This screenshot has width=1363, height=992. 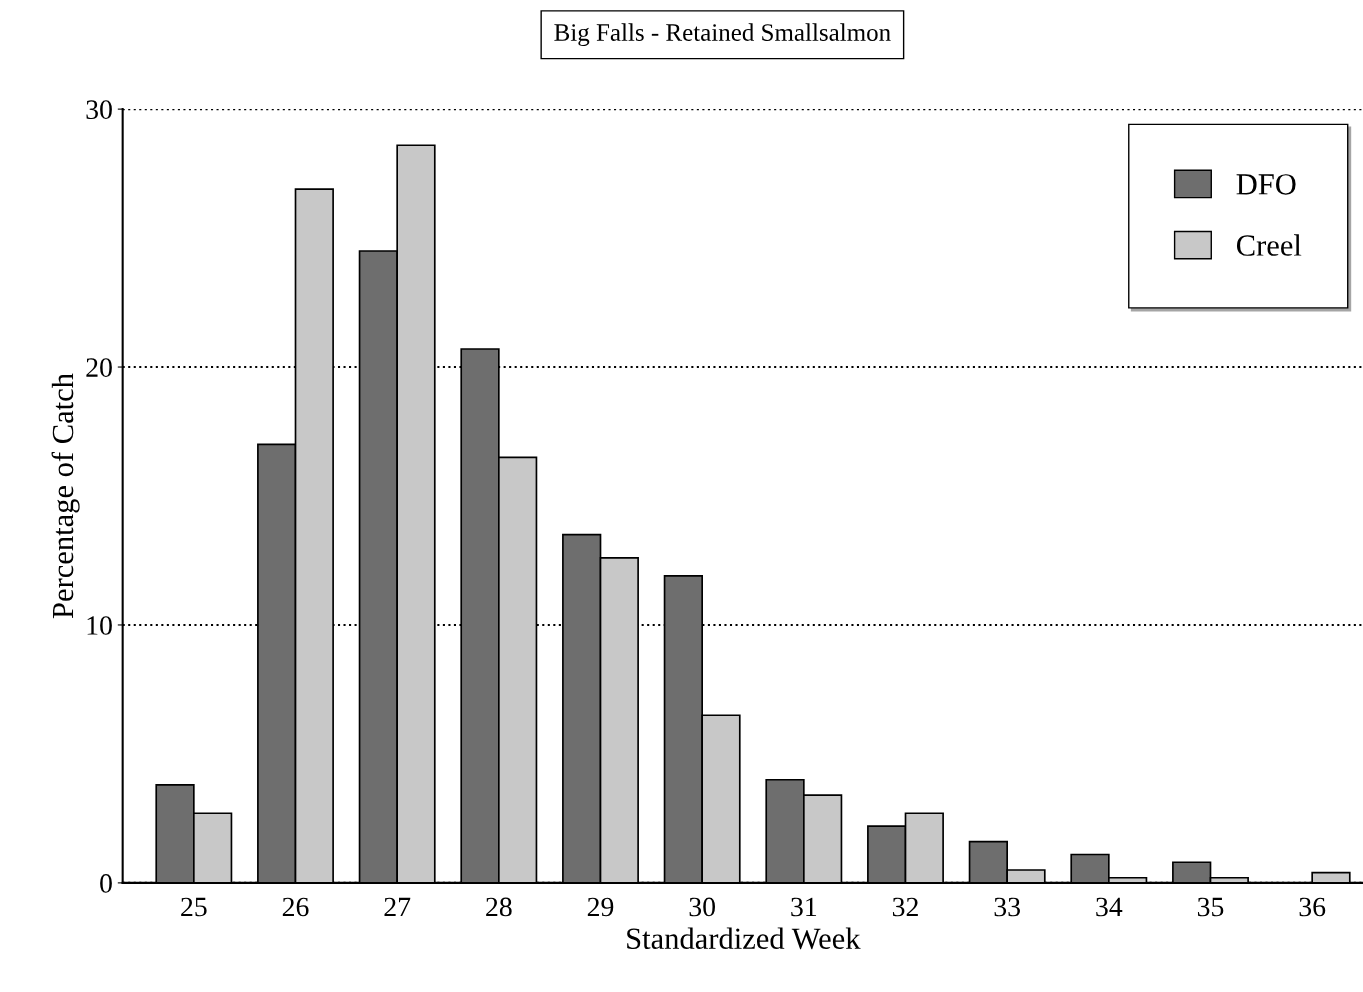 What do you see at coordinates (99, 367) in the screenshot?
I see `y-tick-label: 20` at bounding box center [99, 367].